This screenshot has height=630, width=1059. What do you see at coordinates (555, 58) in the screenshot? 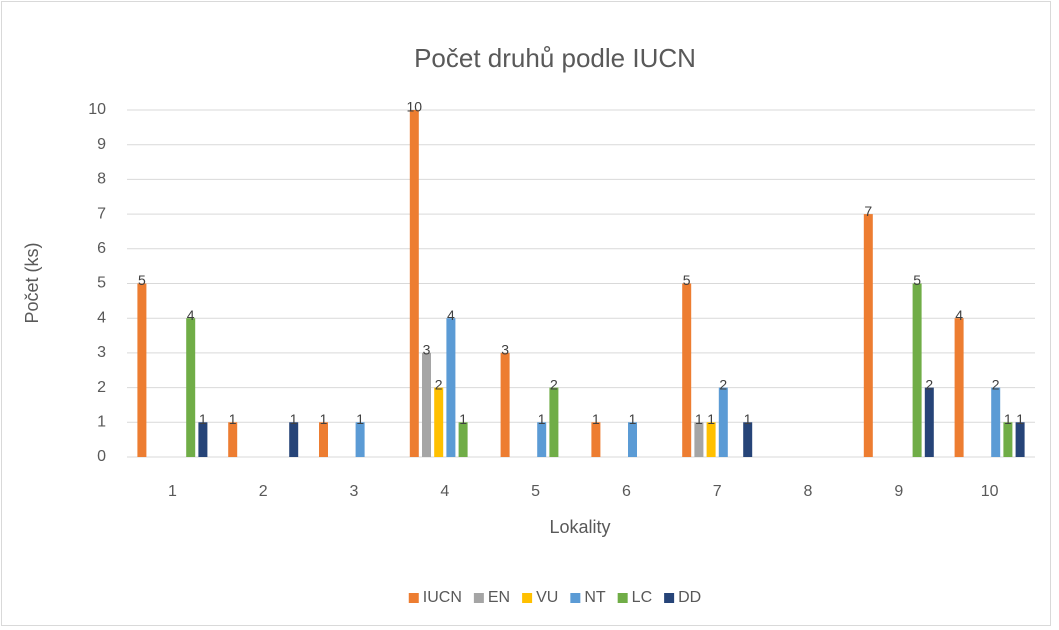
I see `chart-title: Počet druhů podle IUCN` at bounding box center [555, 58].